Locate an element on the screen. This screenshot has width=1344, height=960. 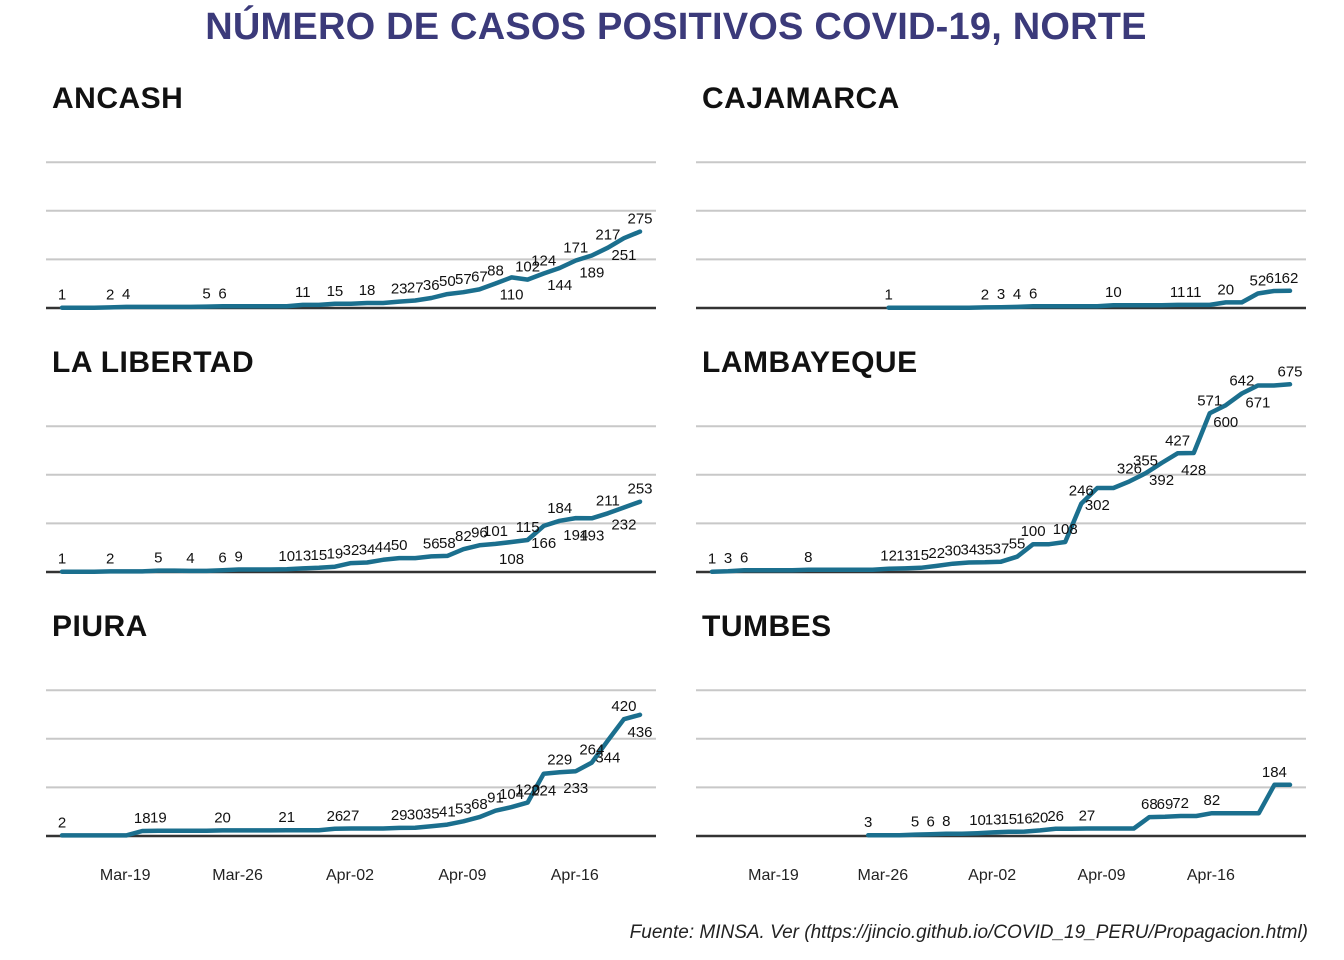
data-label: 193 is located at coordinates (591, 535).